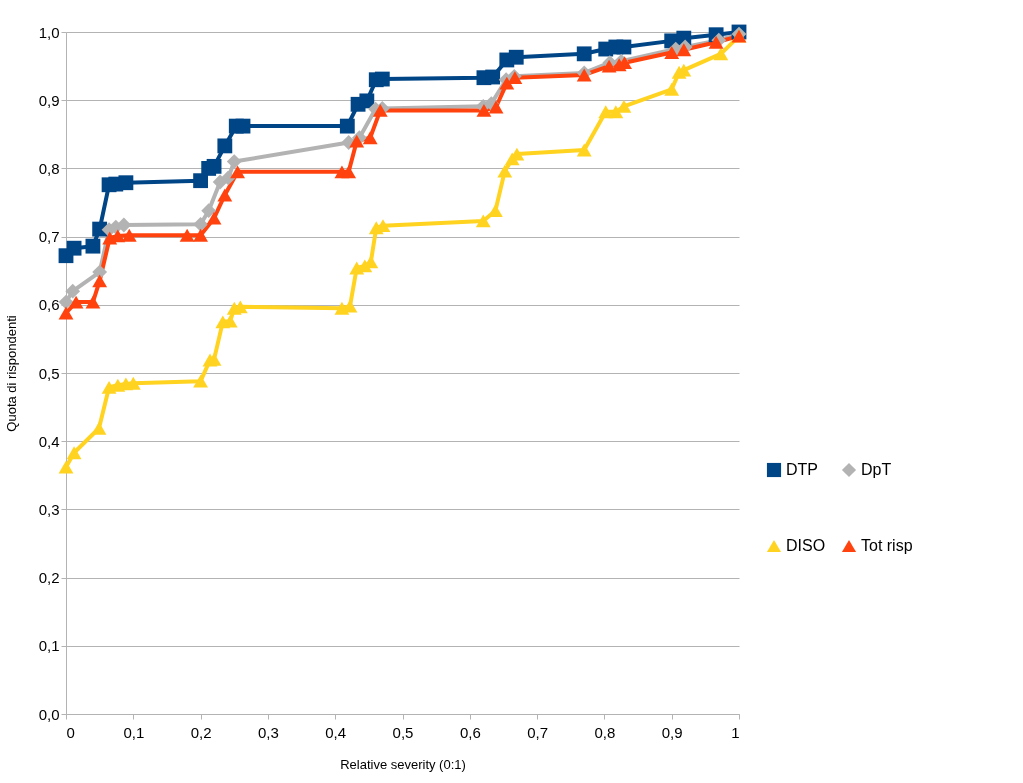 The height and width of the screenshot is (783, 1023). What do you see at coordinates (802, 469) in the screenshot?
I see `legend-label: DTP` at bounding box center [802, 469].